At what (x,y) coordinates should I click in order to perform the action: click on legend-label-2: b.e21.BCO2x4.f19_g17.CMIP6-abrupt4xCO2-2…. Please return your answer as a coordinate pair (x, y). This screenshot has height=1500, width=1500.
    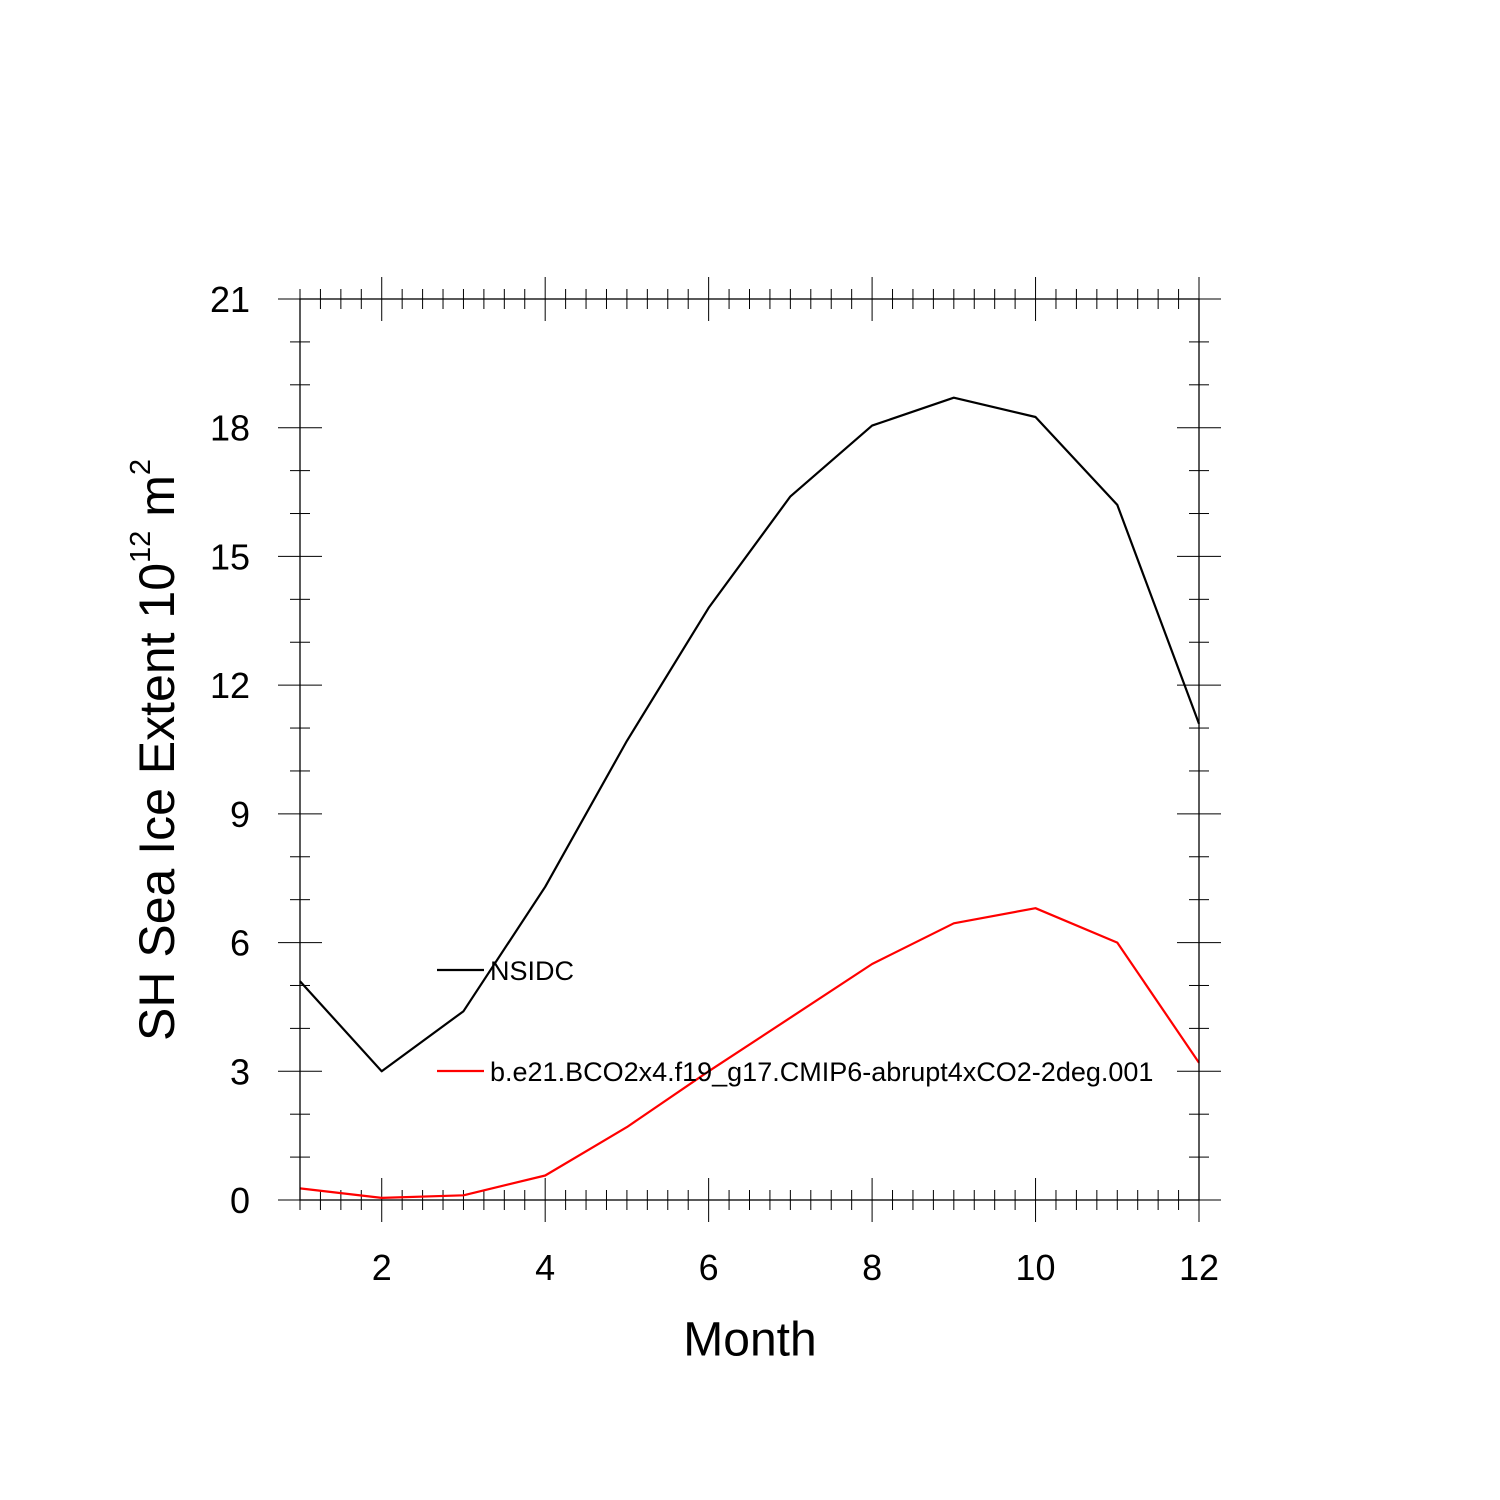
    Looking at the image, I should click on (821, 1072).